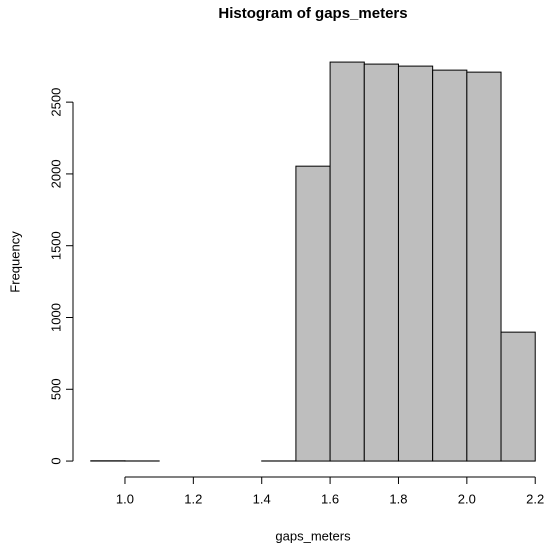 The height and width of the screenshot is (550, 550). Describe the element at coordinates (125, 498) in the screenshot. I see `x-tick-label: 1.0` at that location.